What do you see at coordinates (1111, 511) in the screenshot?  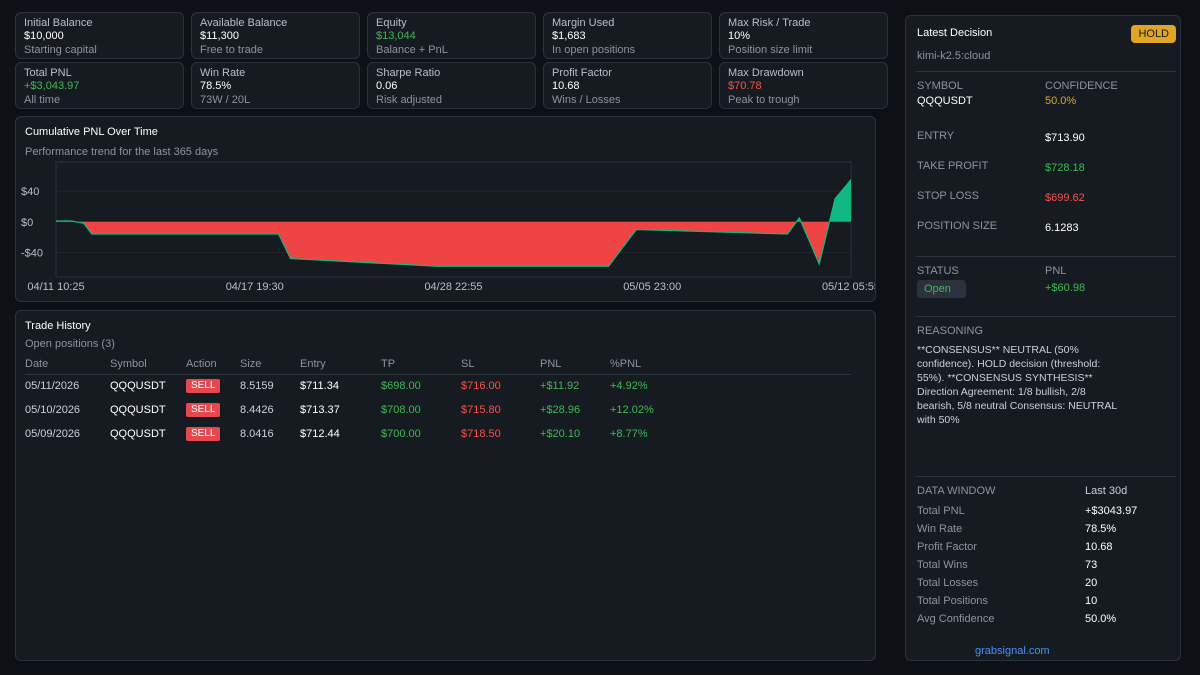 I see `metric-value: +$3043.97` at bounding box center [1111, 511].